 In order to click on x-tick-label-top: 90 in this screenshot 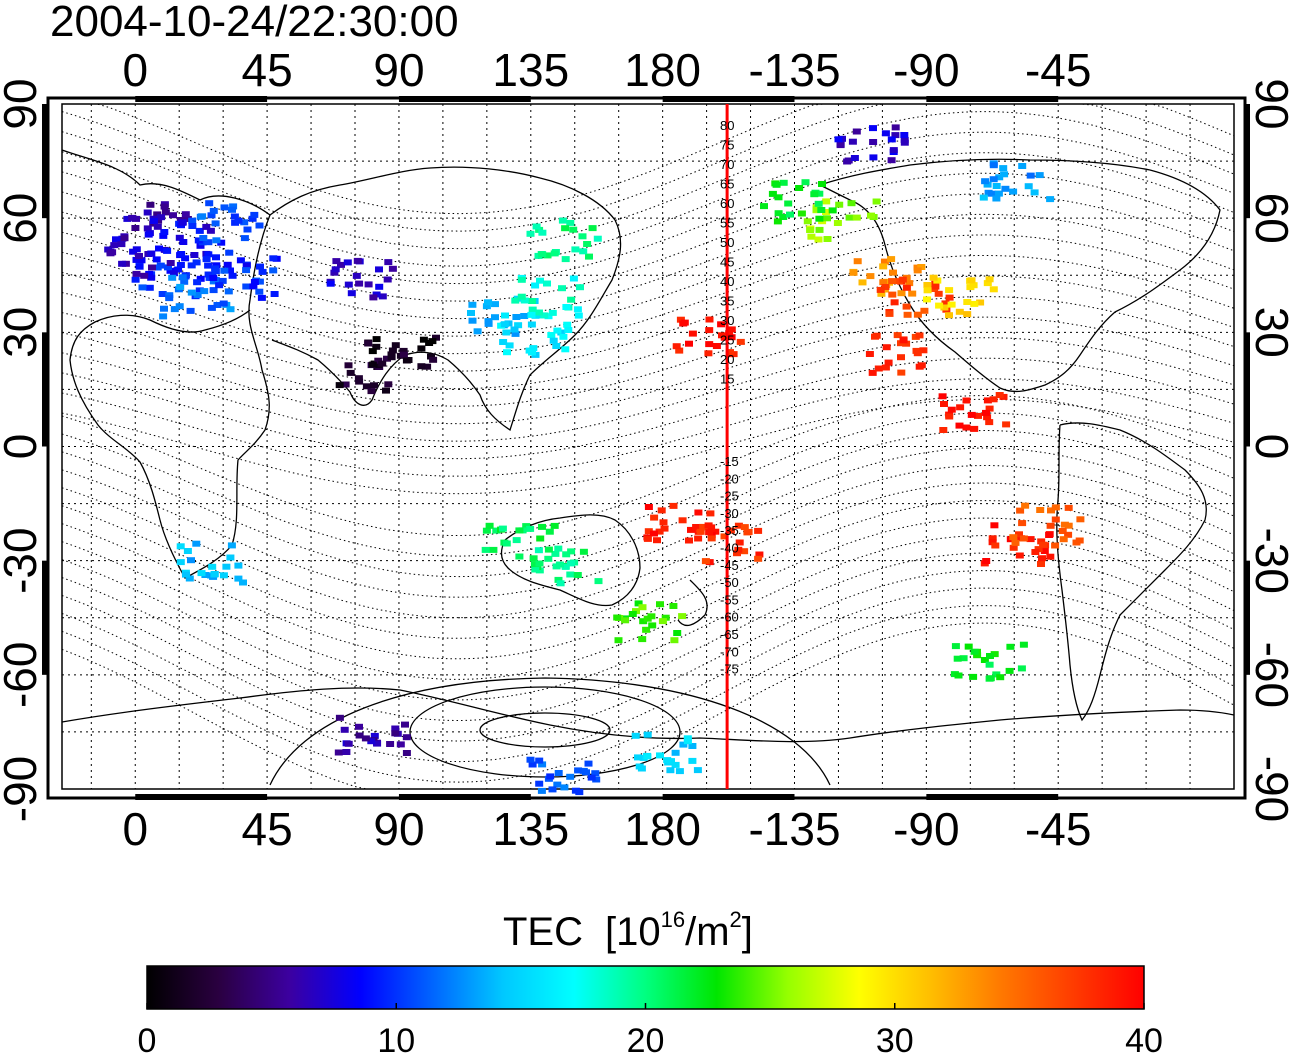, I will do `click(398, 70)`.